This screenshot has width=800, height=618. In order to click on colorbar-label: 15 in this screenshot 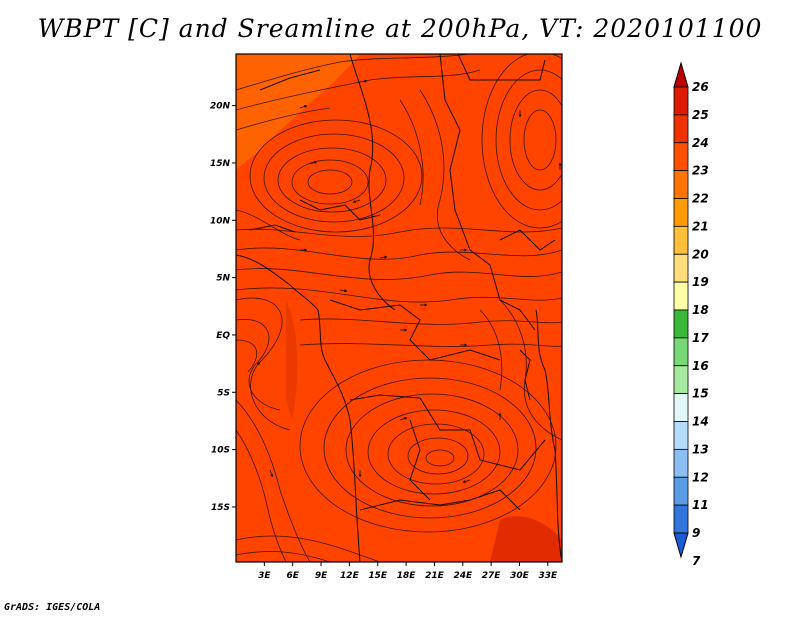, I will do `click(700, 394)`.